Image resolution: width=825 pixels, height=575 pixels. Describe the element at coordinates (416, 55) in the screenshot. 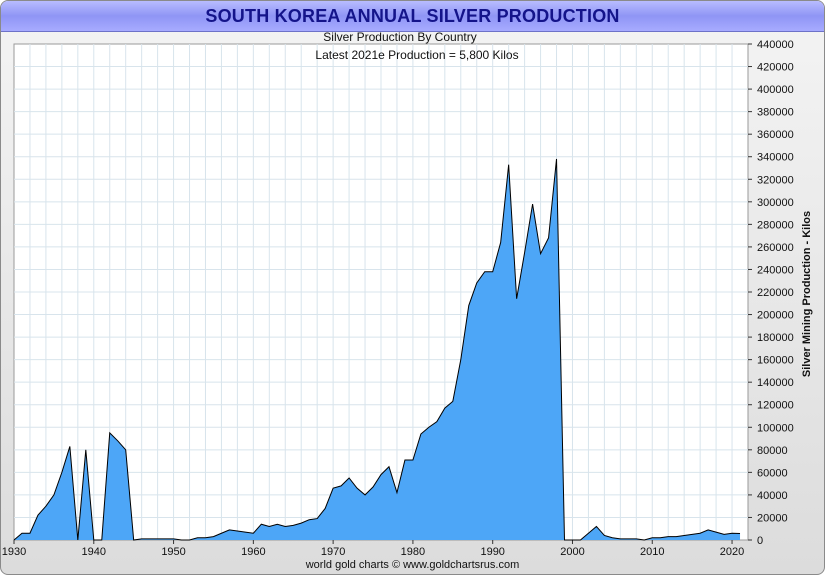

I see `chart-subtitle-2: Latest 2021e Production = 5,800 Kilos` at that location.